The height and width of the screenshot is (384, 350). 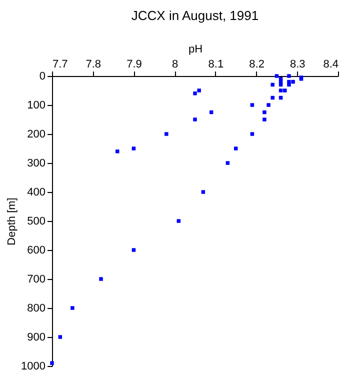 I want to click on x-tick-label: 7.7, so click(x=60, y=64).